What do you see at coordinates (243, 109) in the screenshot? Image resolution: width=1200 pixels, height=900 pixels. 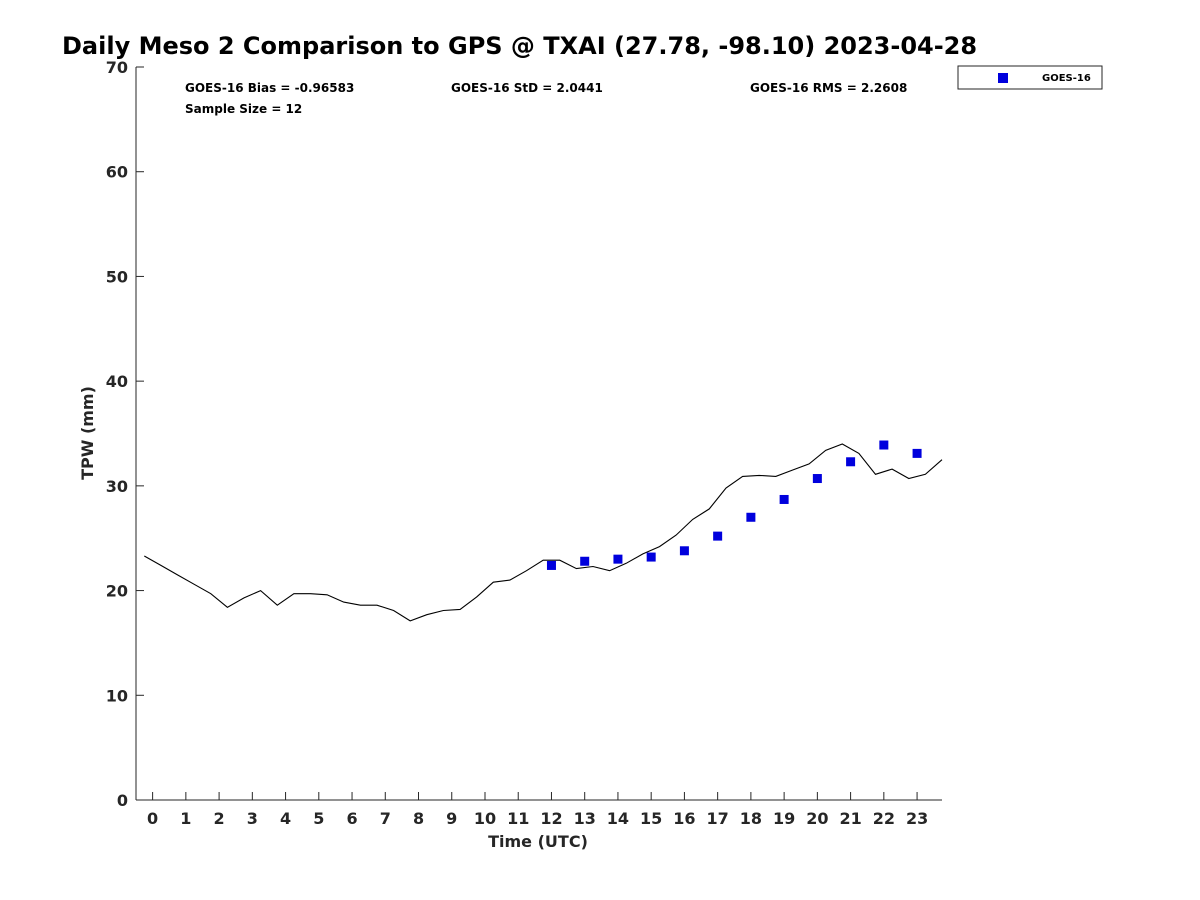 I see `sample-size-stat: Sample Size = 12` at bounding box center [243, 109].